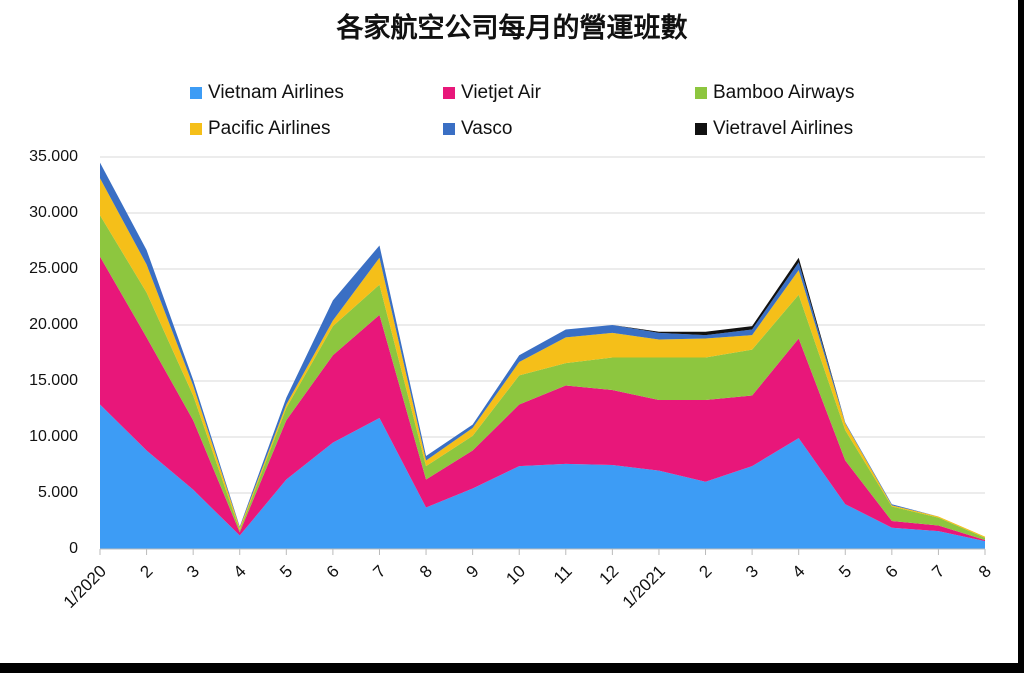 This screenshot has height=678, width=1024. What do you see at coordinates (53, 324) in the screenshot?
I see `y-tick-label: 20.000` at bounding box center [53, 324].